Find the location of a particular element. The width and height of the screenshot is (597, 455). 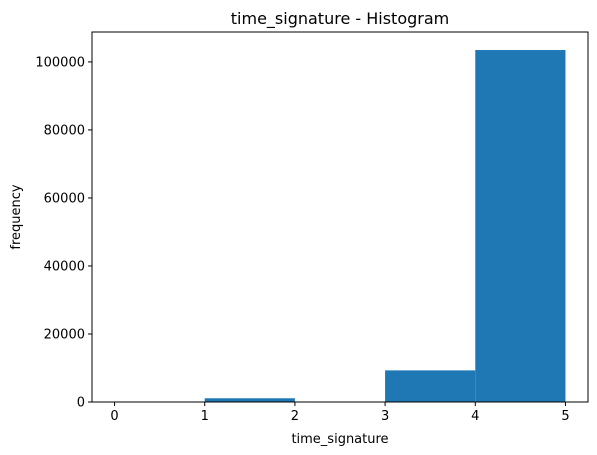

x-tick-label: 0 is located at coordinates (114, 416).